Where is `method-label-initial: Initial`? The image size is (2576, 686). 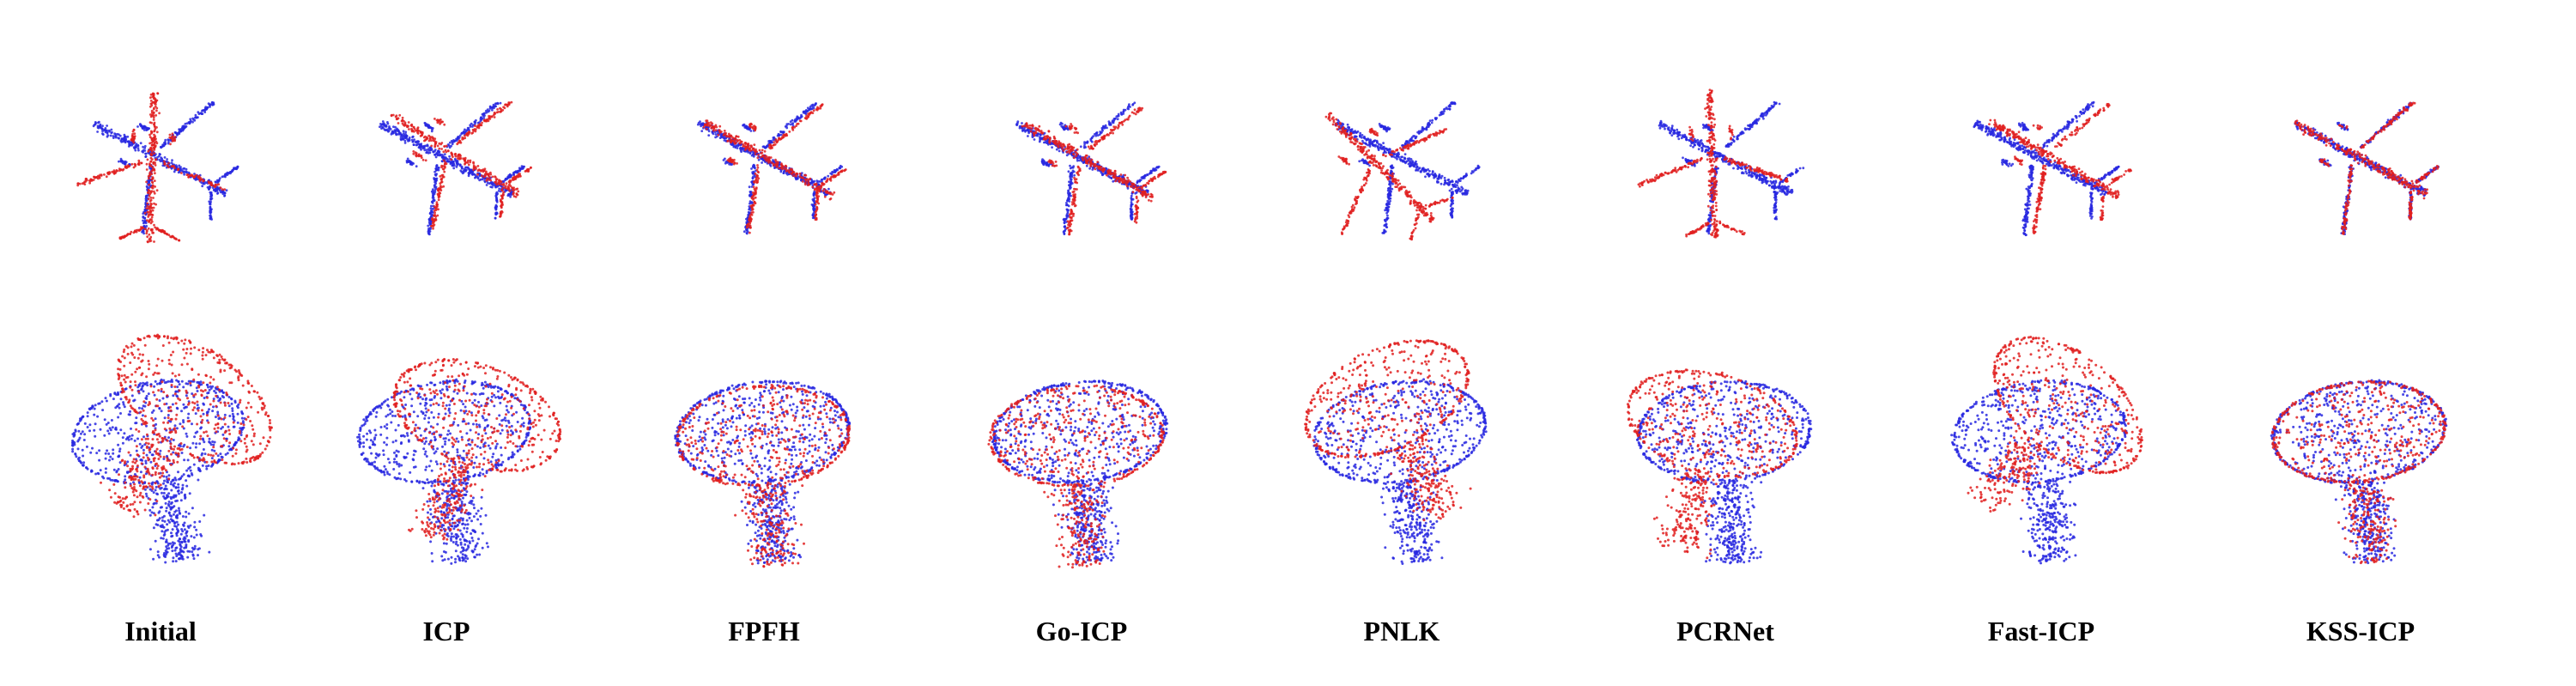
method-label-initial: Initial is located at coordinates (160, 631).